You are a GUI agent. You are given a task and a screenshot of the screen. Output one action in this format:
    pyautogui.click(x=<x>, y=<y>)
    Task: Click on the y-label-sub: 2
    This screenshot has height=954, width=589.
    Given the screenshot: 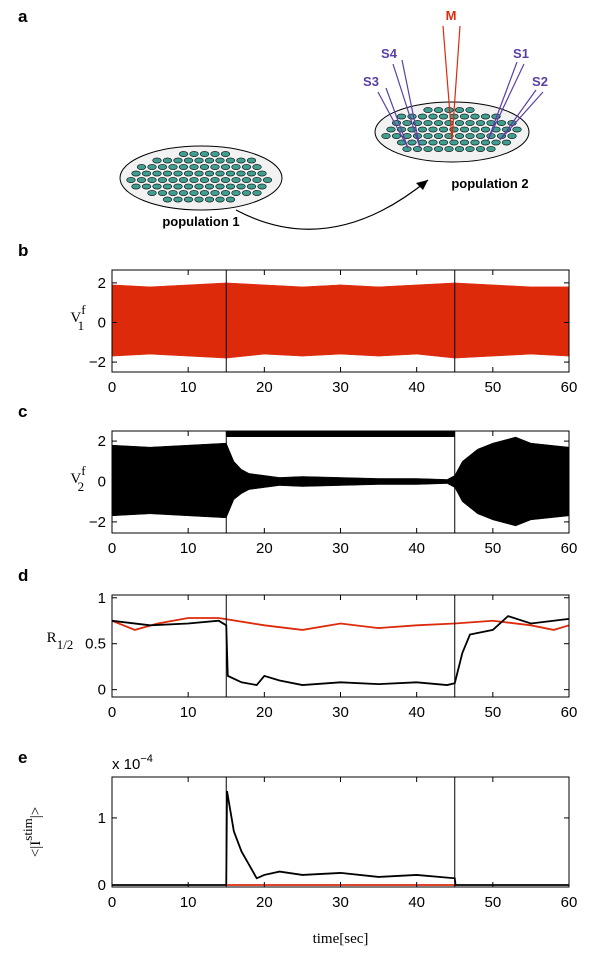 What is the action you would take?
    pyautogui.click(x=81, y=486)
    